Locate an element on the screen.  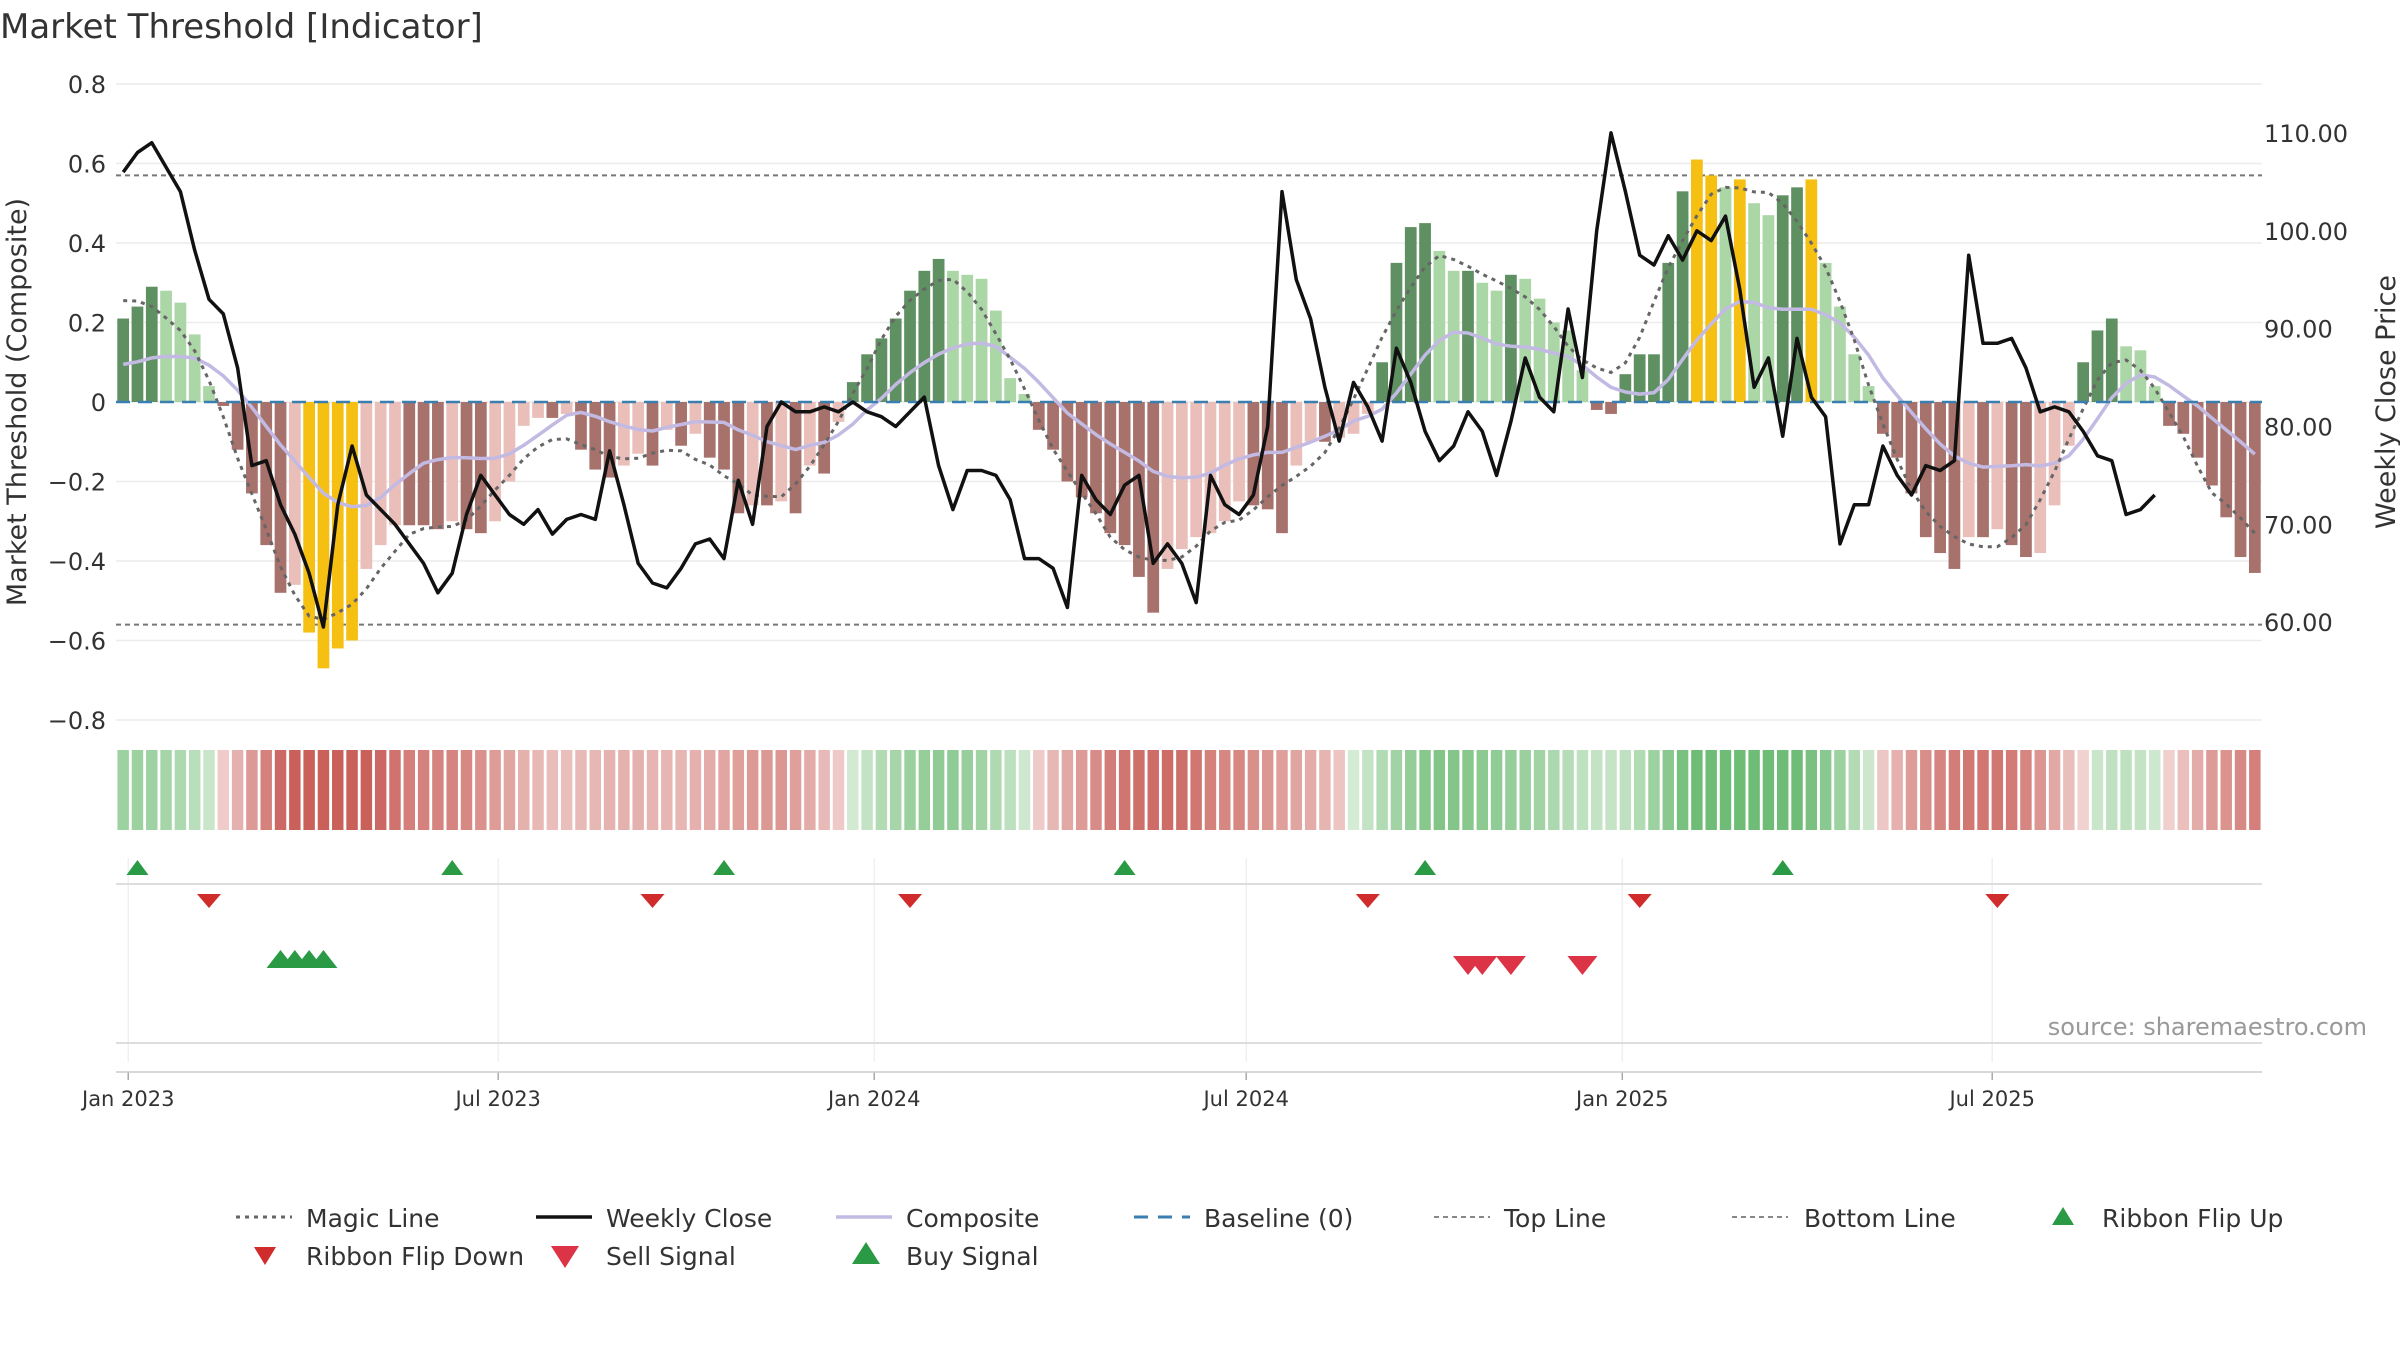
legend-sell-signal: Sell Signal is located at coordinates (643, 1256).